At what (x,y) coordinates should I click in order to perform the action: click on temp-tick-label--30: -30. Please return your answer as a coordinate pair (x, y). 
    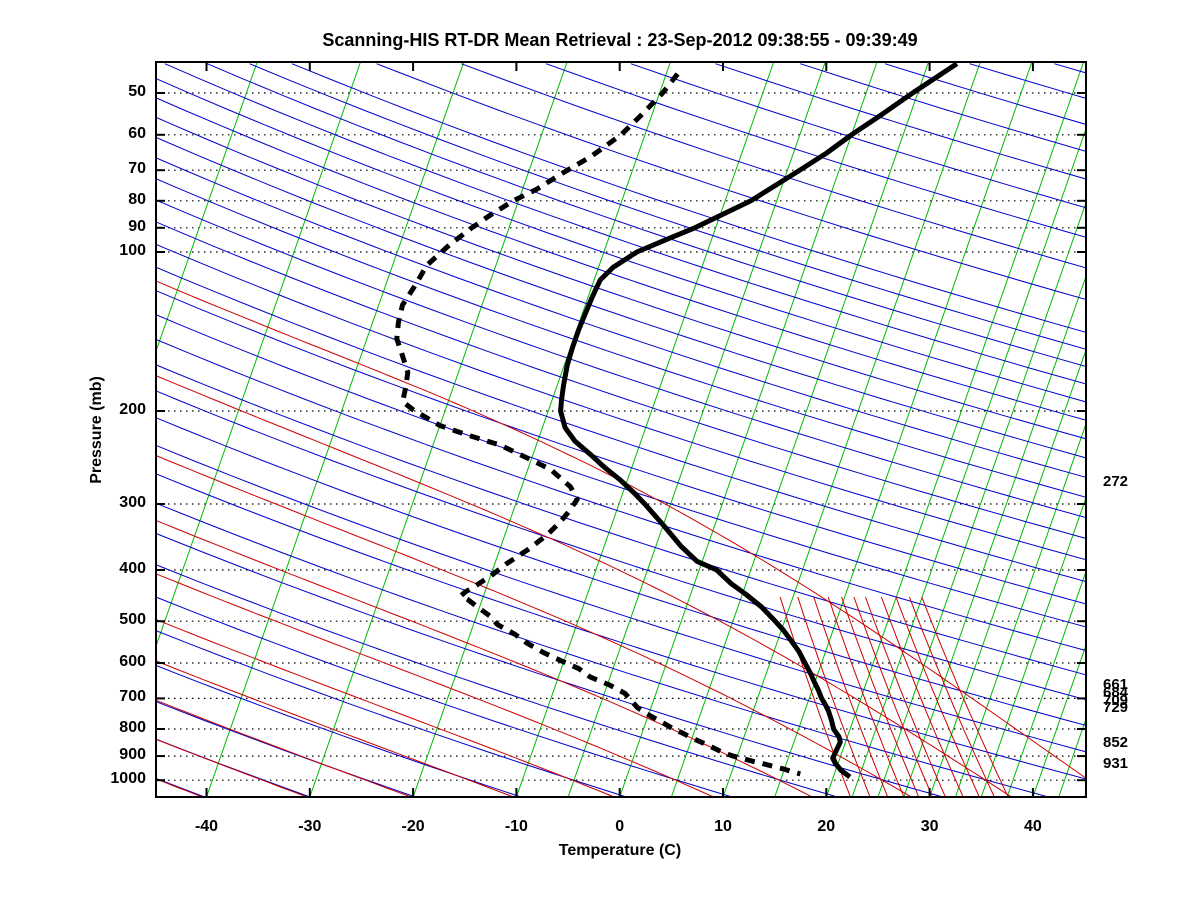
    Looking at the image, I should click on (310, 826).